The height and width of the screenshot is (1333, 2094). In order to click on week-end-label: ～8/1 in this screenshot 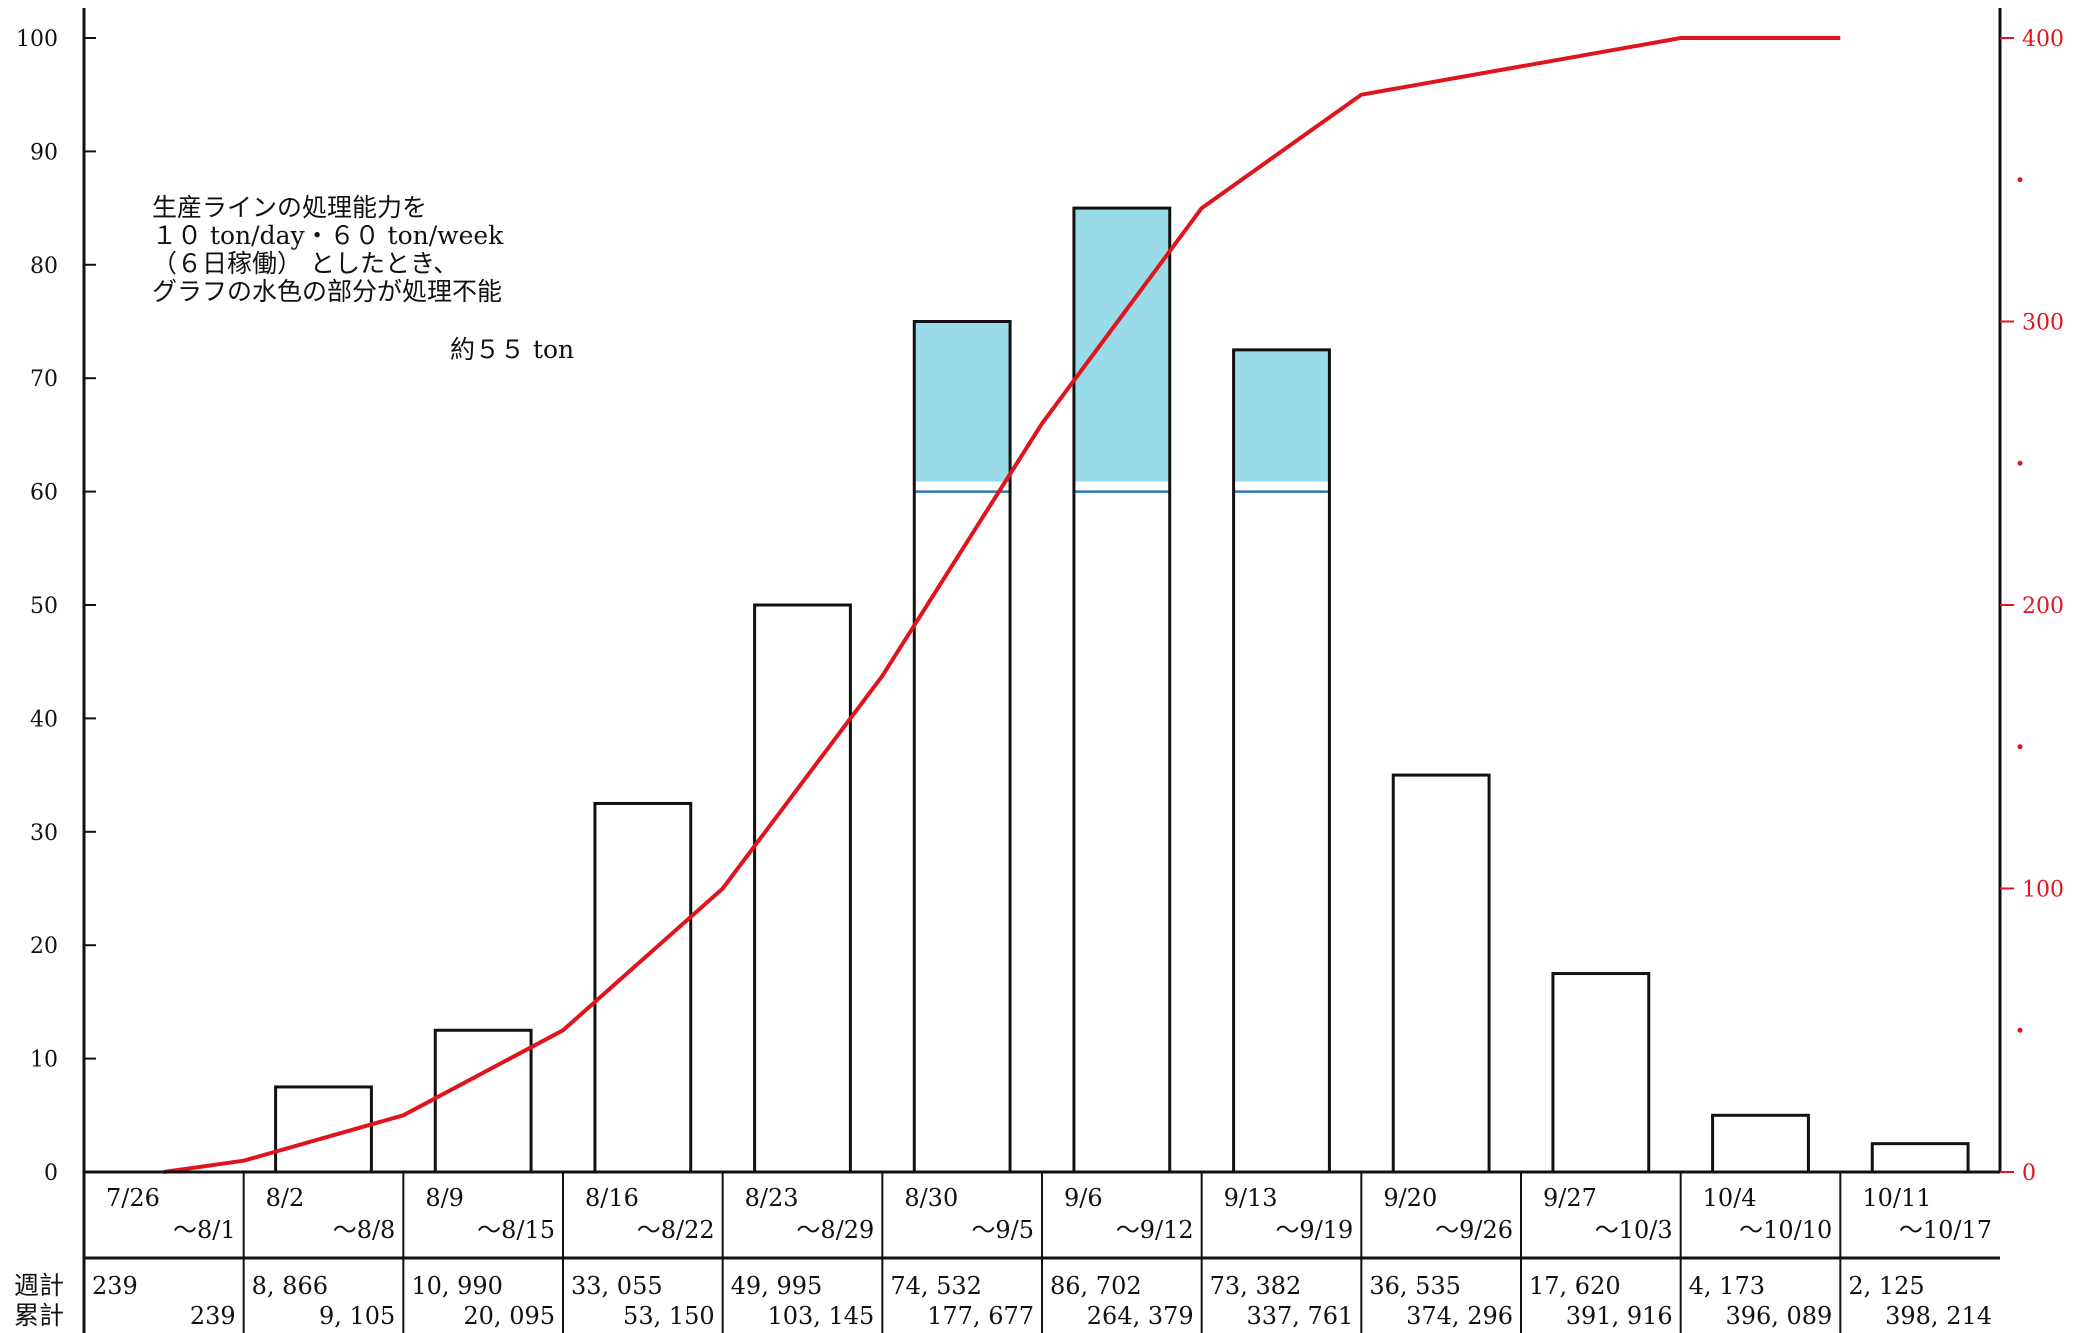, I will do `click(204, 1230)`.